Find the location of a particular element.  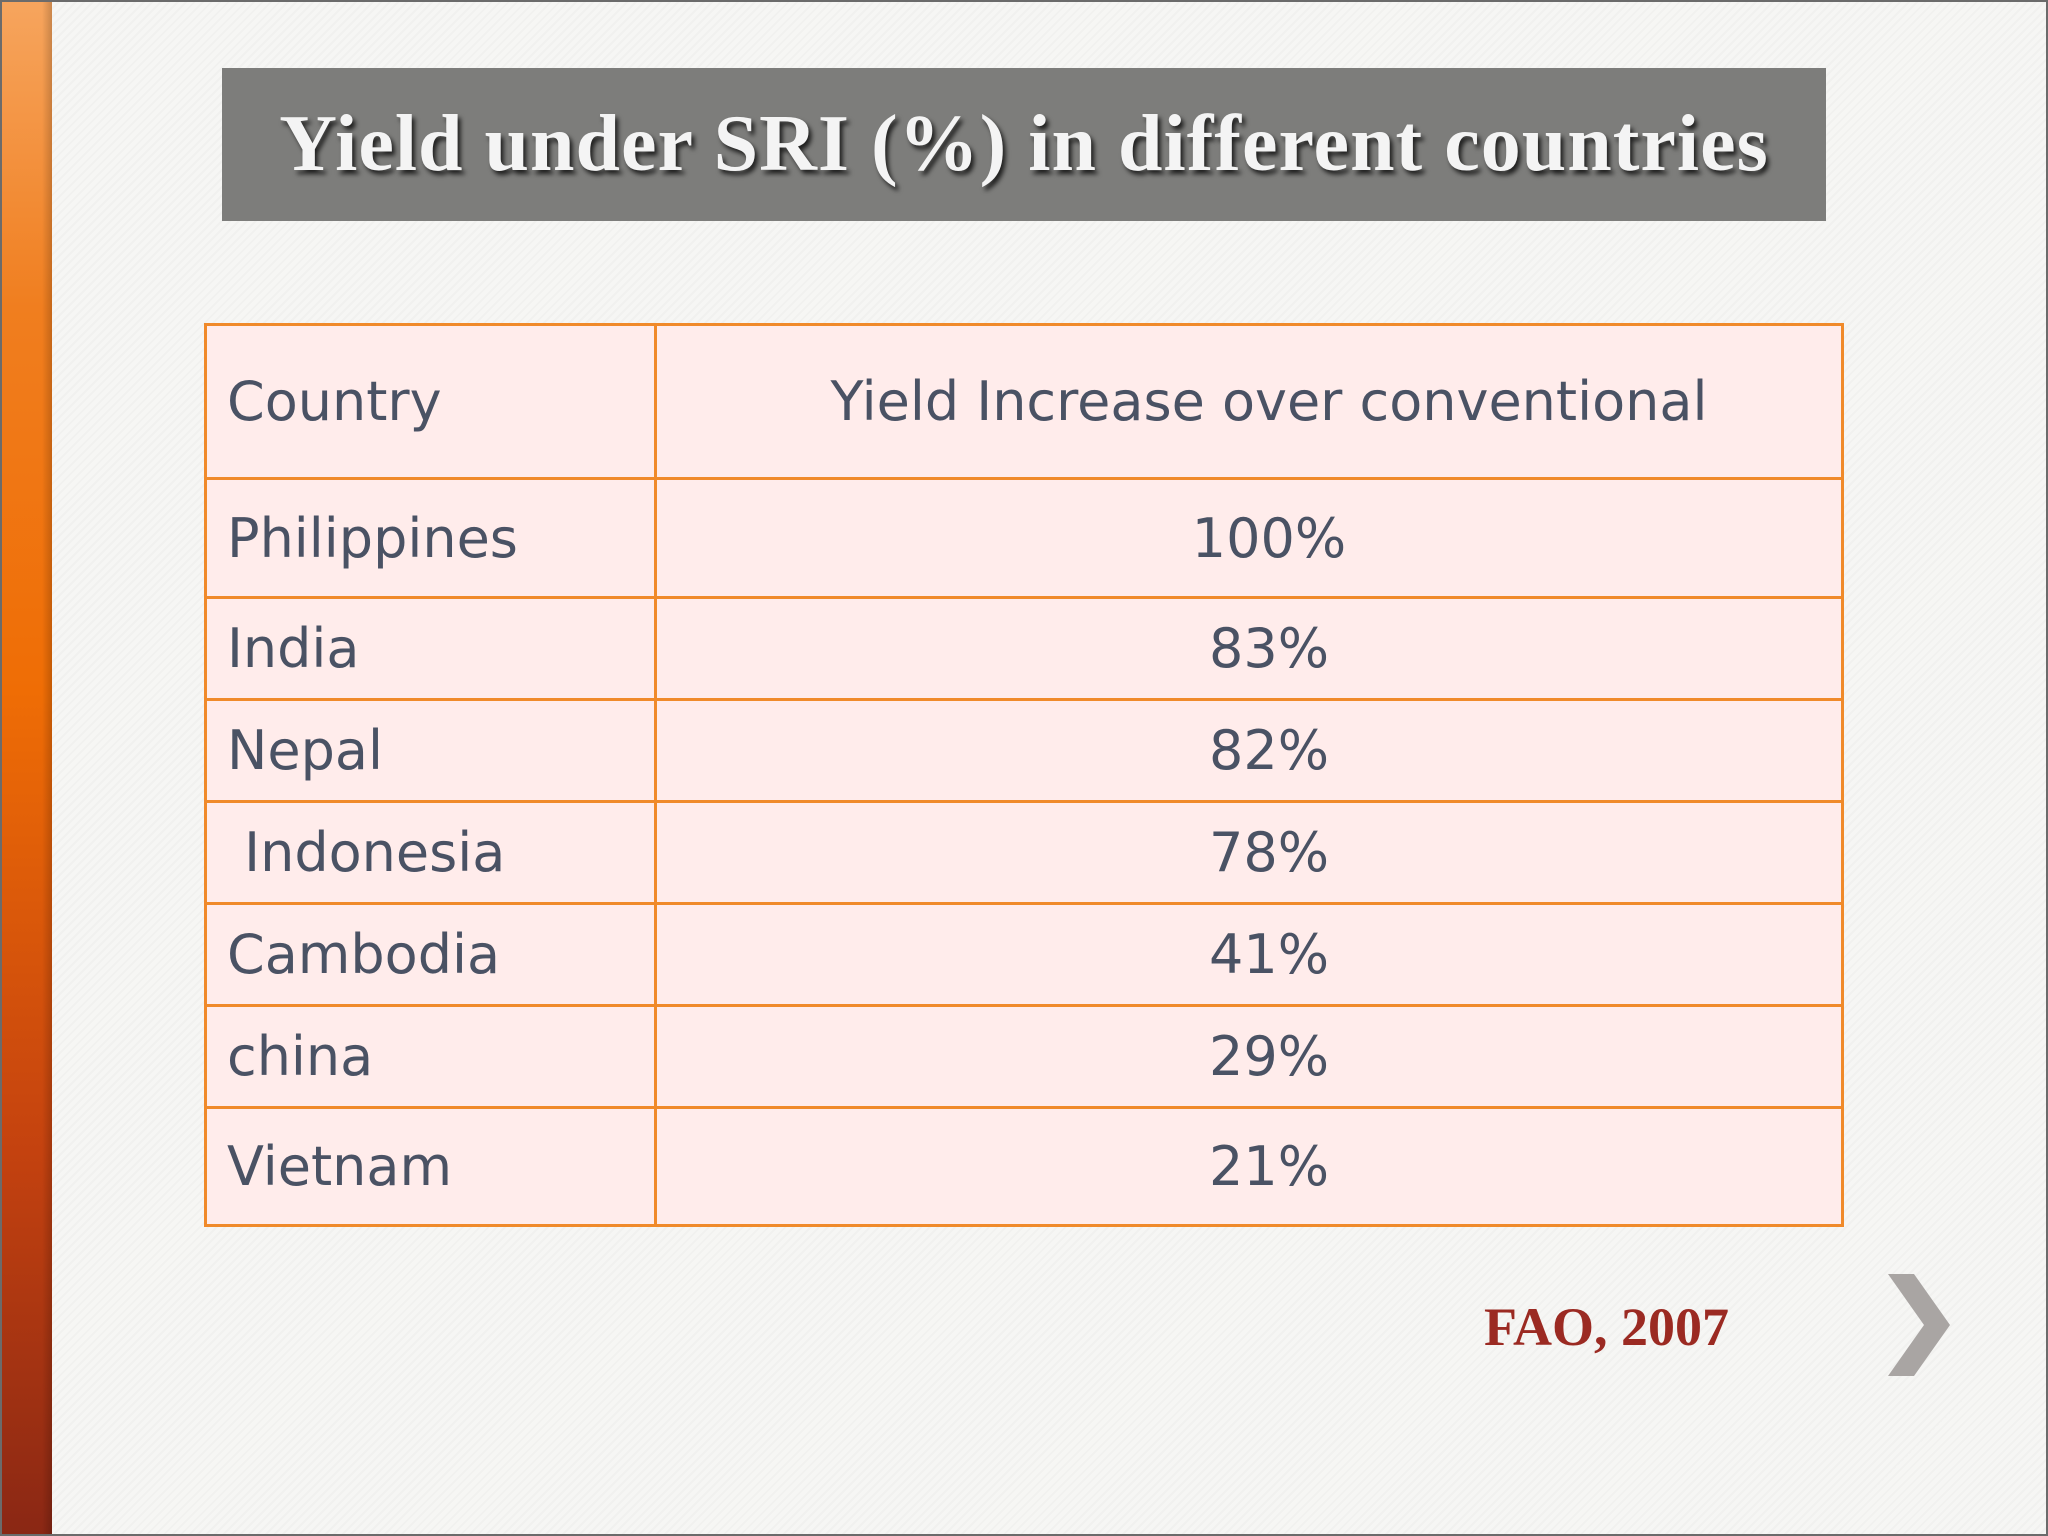

yield-value-cell: 21% is located at coordinates (1249, 1166).